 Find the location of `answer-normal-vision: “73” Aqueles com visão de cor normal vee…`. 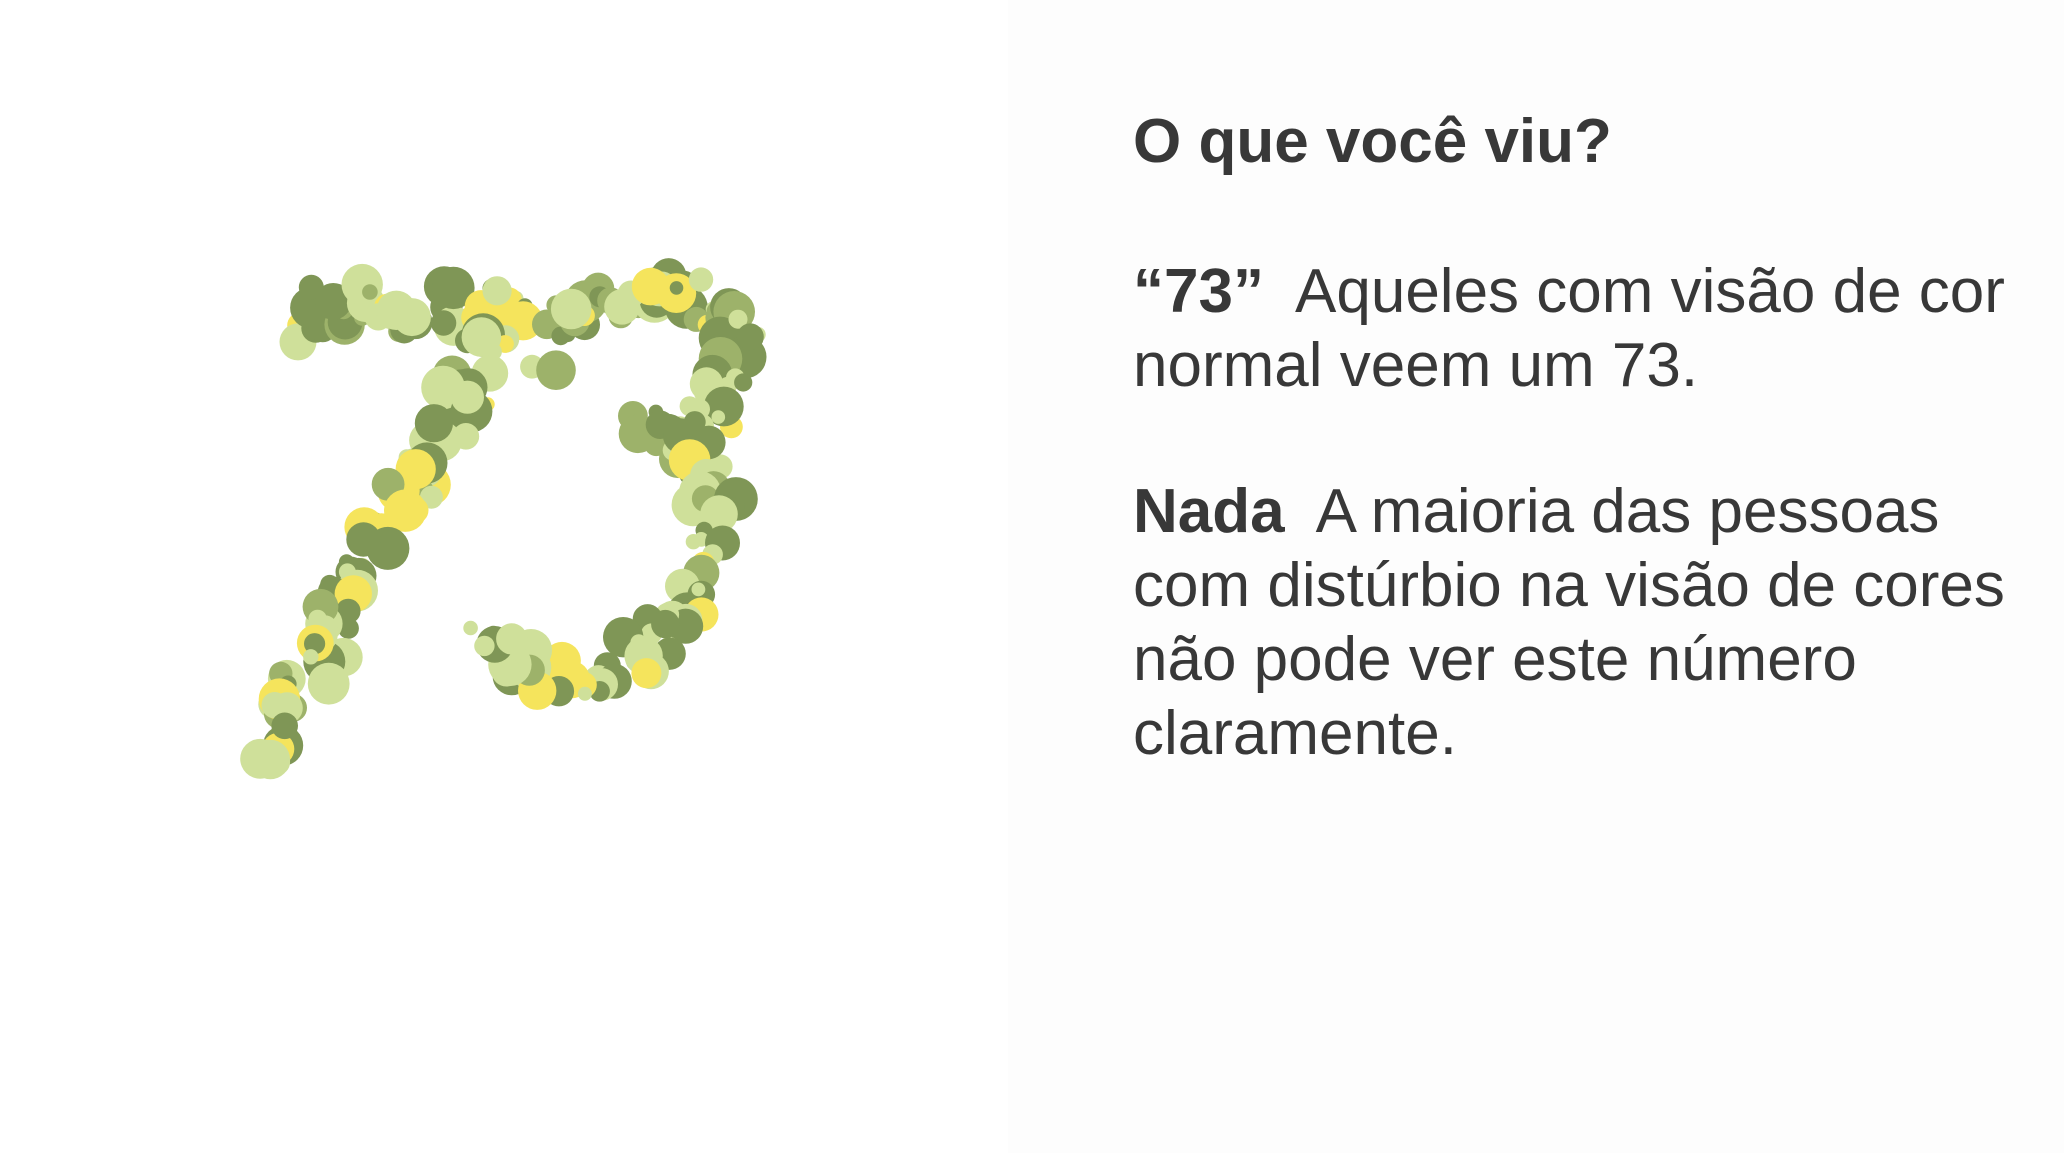

answer-normal-vision: “73” Aqueles com visão de cor normal vee… is located at coordinates (1583, 329).